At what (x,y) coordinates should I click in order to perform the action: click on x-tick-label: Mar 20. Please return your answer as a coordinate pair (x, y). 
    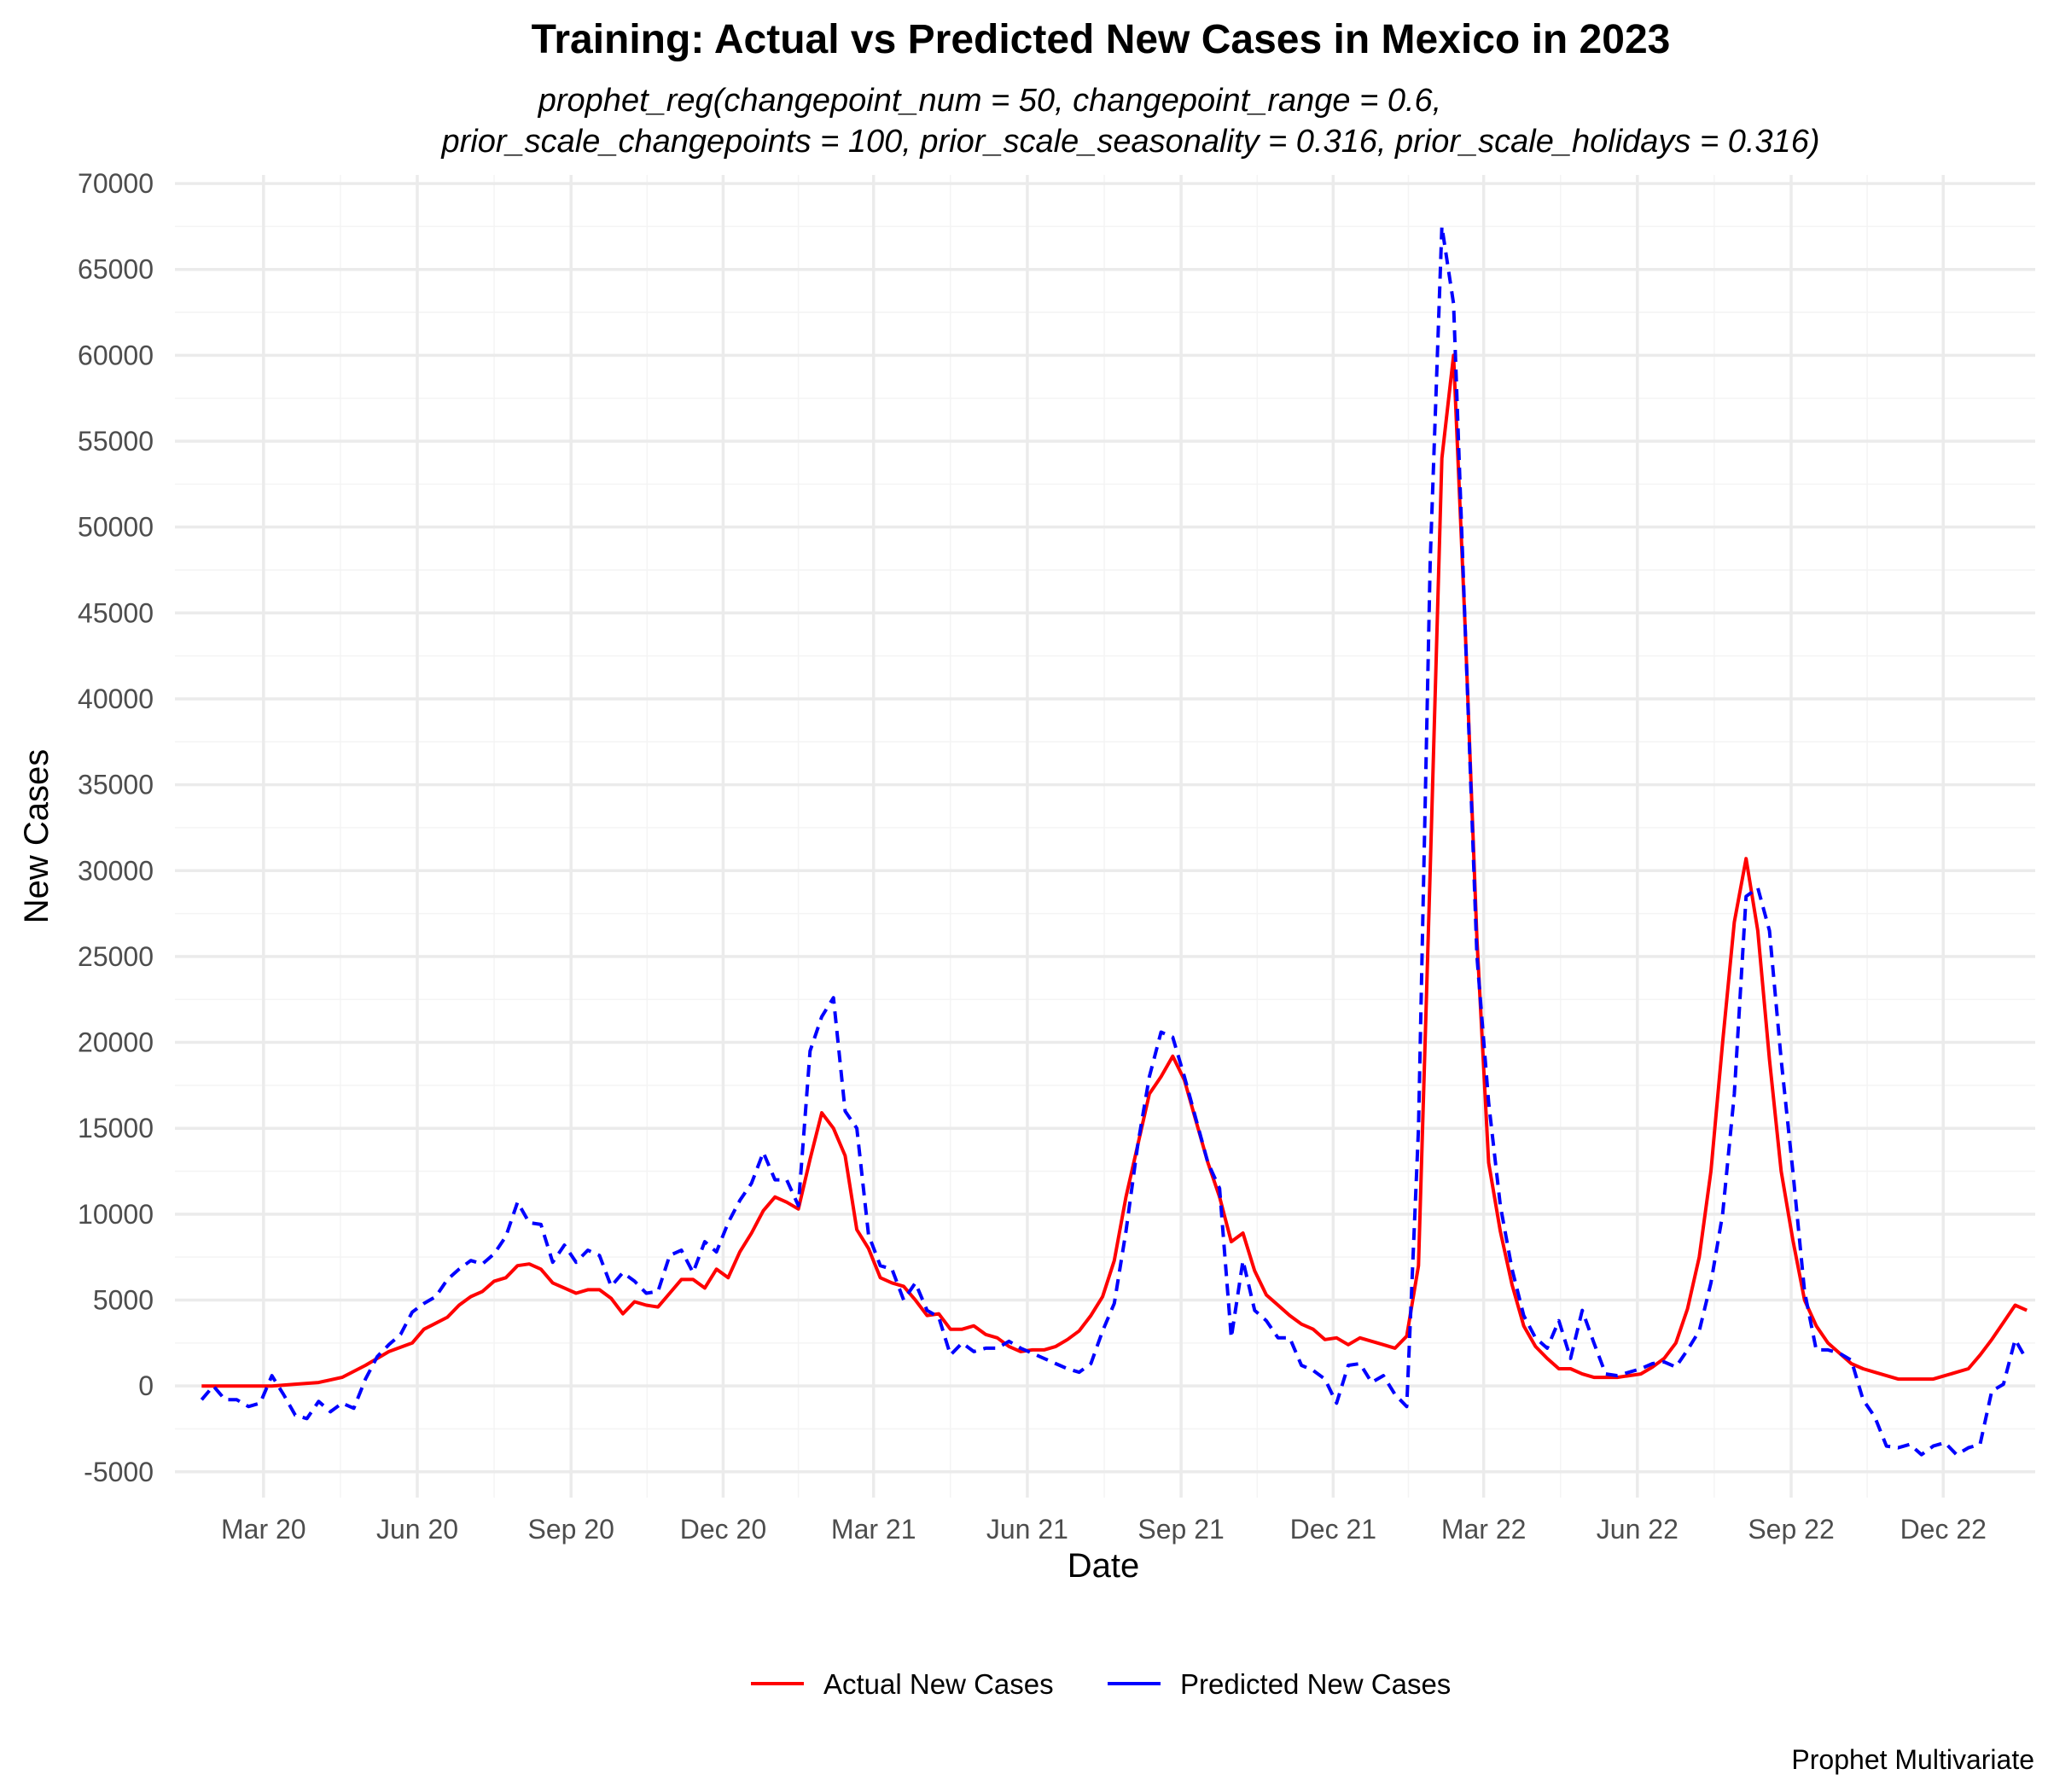
    Looking at the image, I should click on (263, 1529).